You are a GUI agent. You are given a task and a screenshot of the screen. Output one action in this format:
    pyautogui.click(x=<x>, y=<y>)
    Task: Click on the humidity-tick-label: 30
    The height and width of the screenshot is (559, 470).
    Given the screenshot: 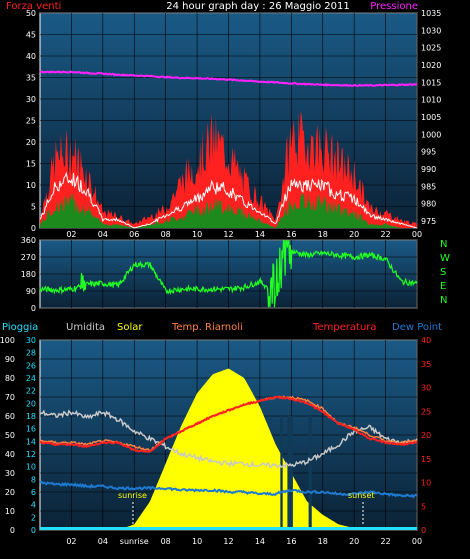 What is the action you would take?
    pyautogui.click(x=10, y=473)
    